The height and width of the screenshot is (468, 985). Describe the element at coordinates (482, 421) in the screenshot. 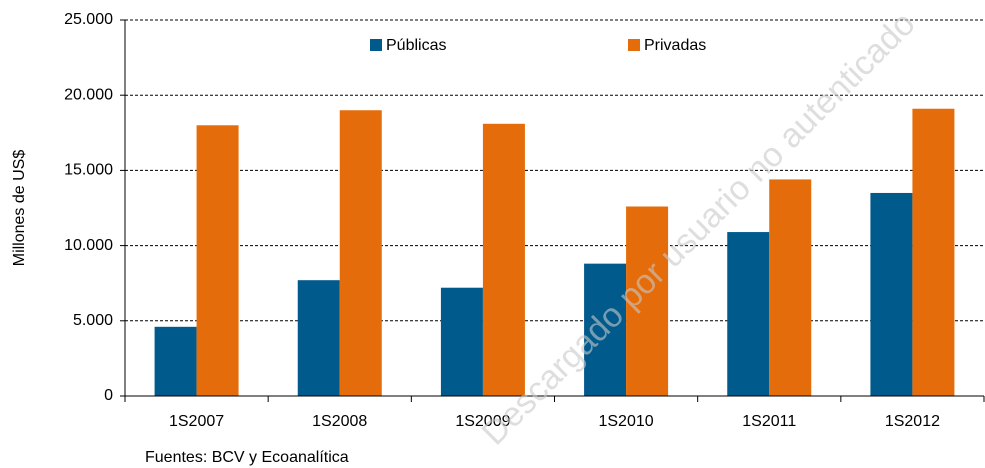

I see `x-tick-label: 1S2009` at that location.